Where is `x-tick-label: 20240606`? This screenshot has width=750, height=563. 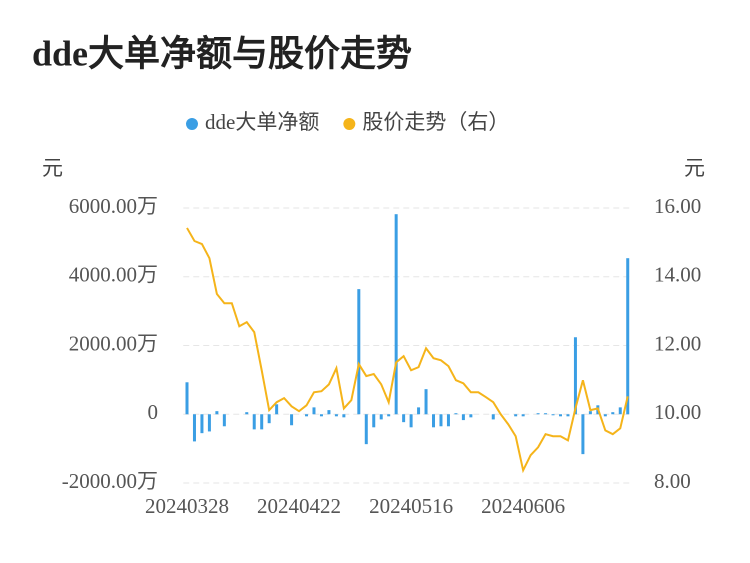 x-tick-label: 20240606 is located at coordinates (523, 506).